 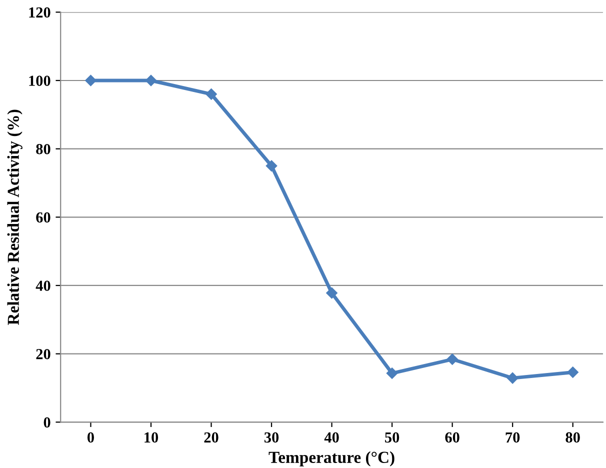 I want to click on y-tick-label: 40, so click(x=43, y=285).